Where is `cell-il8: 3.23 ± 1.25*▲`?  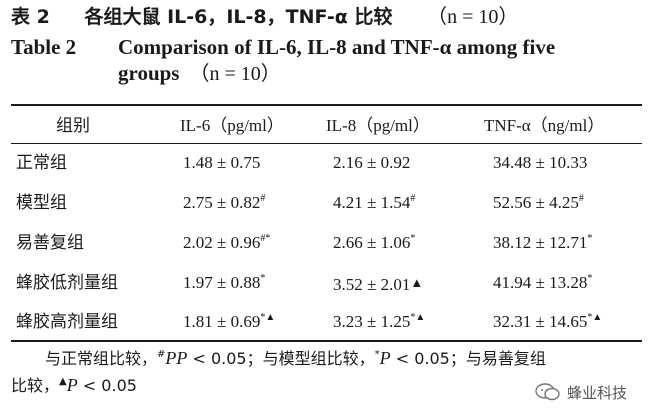 cell-il8: 3.23 ± 1.25*▲ is located at coordinates (379, 321).